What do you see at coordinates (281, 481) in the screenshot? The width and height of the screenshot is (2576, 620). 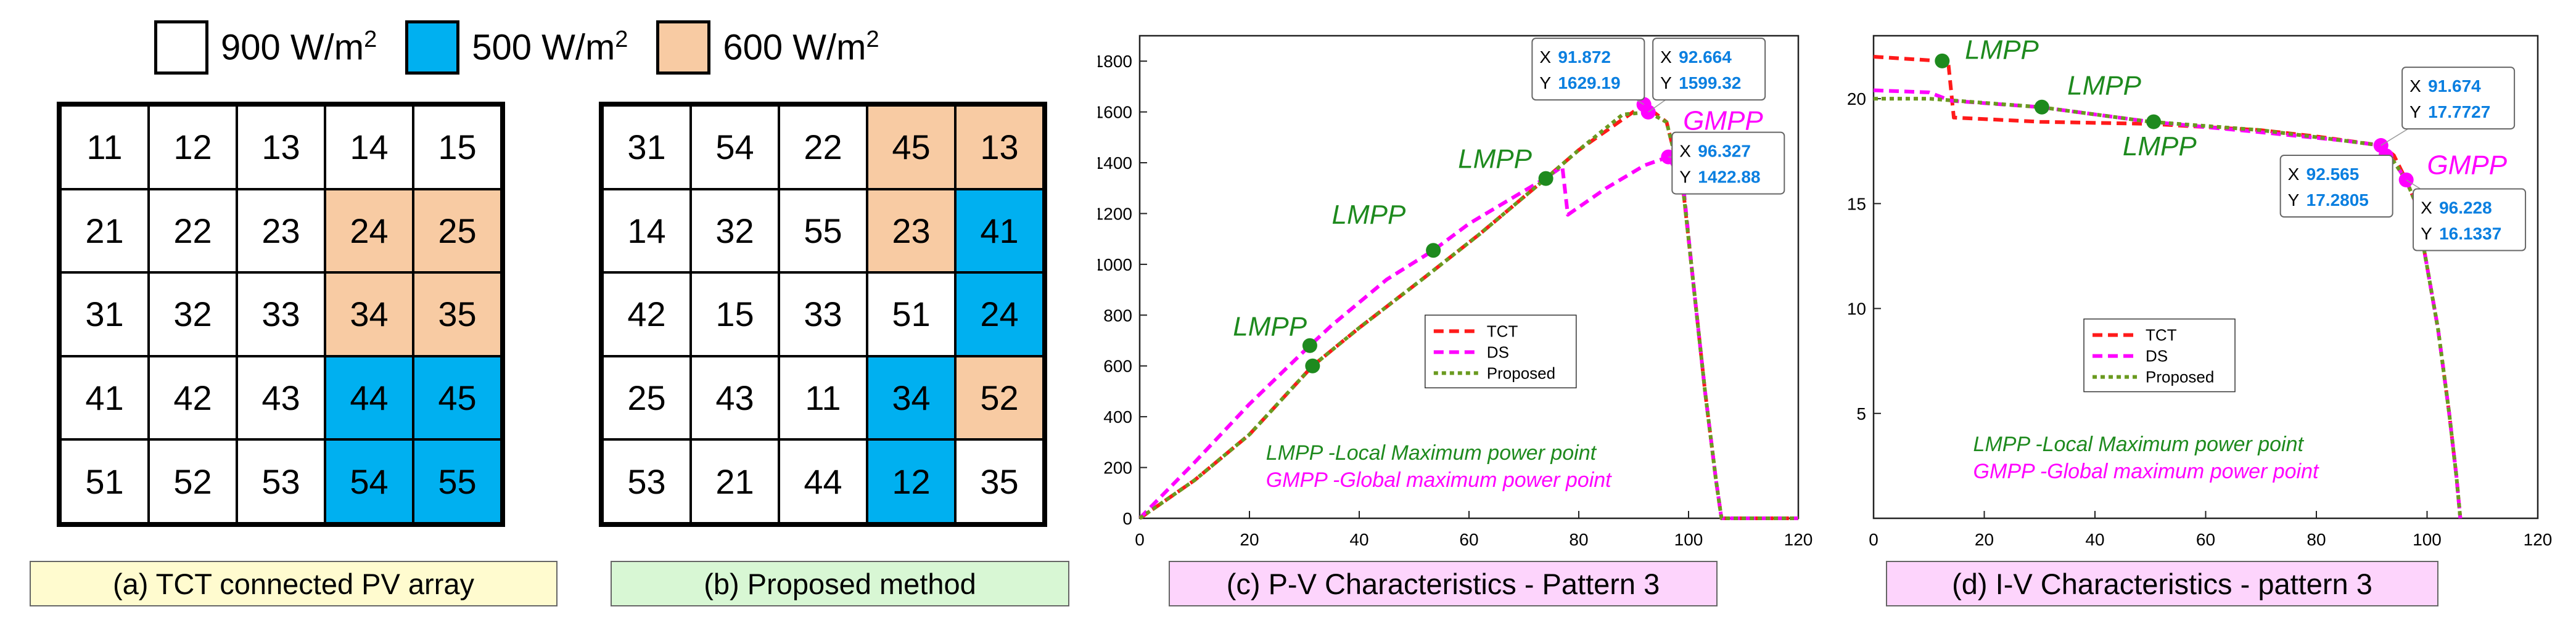 I see `module-cell: 53` at bounding box center [281, 481].